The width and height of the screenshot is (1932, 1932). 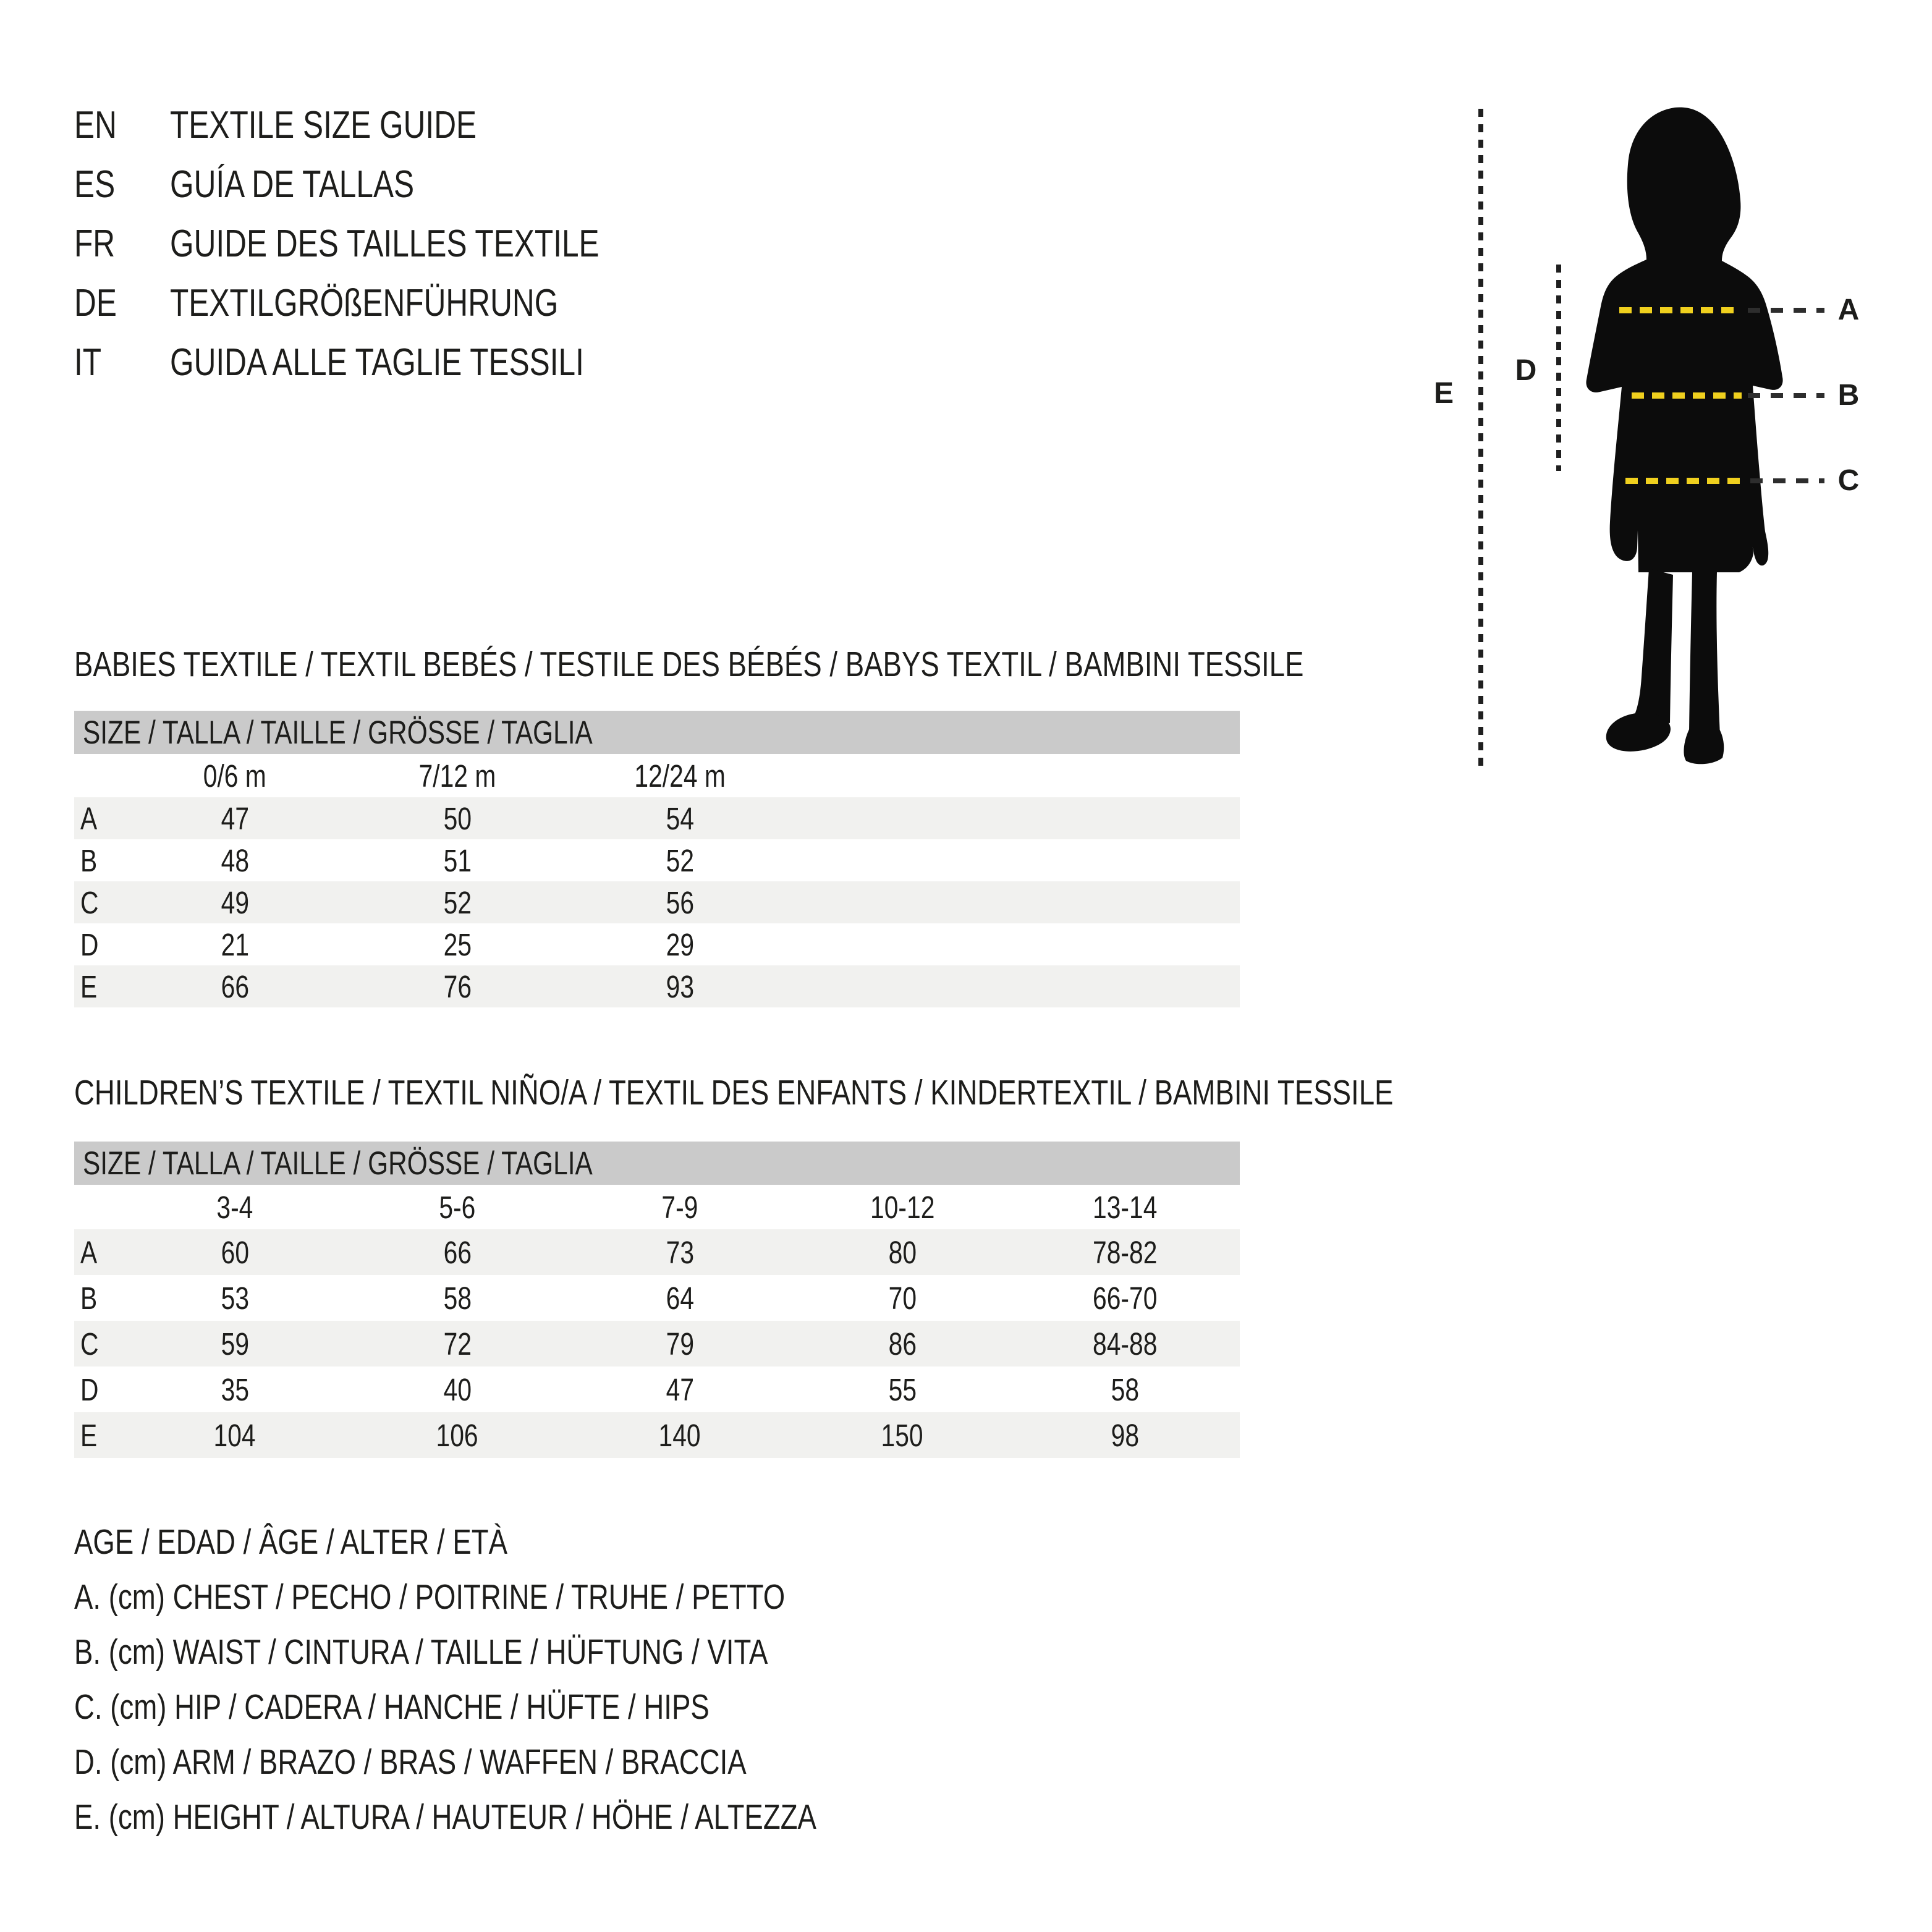 What do you see at coordinates (657, 1163) in the screenshot?
I see `children-size-header-bar: SIZE / TALLA / TAILLE / GRÖSSE / TAGLIA` at bounding box center [657, 1163].